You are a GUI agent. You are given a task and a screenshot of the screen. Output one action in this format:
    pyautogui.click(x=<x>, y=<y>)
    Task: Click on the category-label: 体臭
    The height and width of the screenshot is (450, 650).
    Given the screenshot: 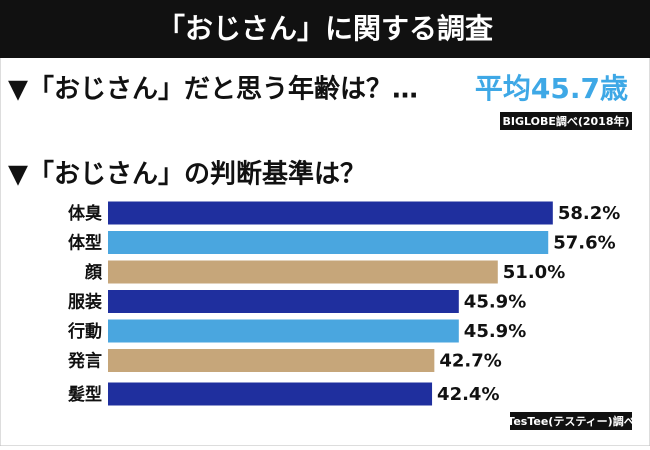 What is the action you would take?
    pyautogui.click(x=85, y=213)
    